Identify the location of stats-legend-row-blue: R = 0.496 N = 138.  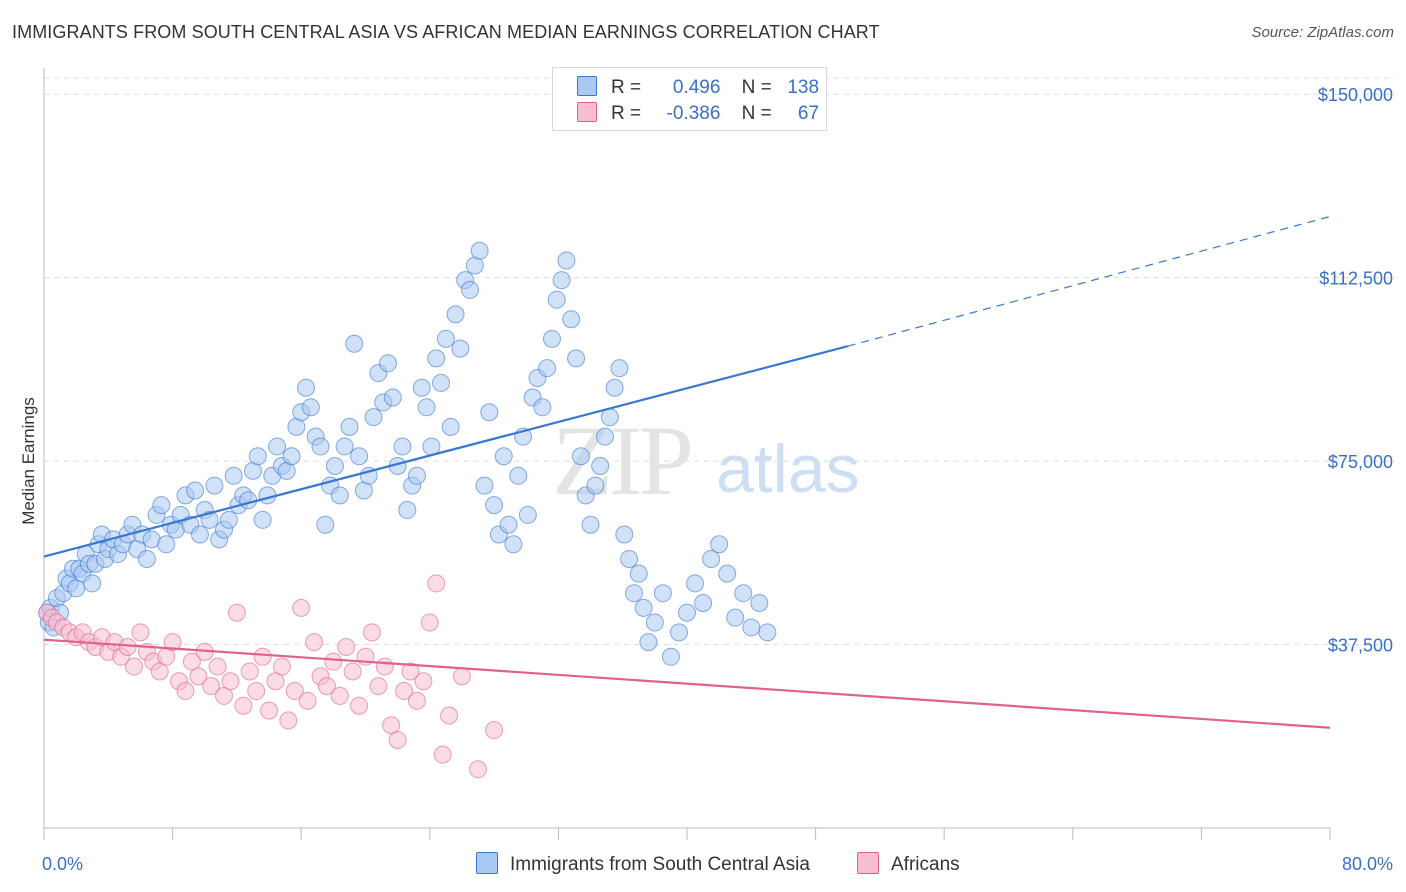
(698, 88).